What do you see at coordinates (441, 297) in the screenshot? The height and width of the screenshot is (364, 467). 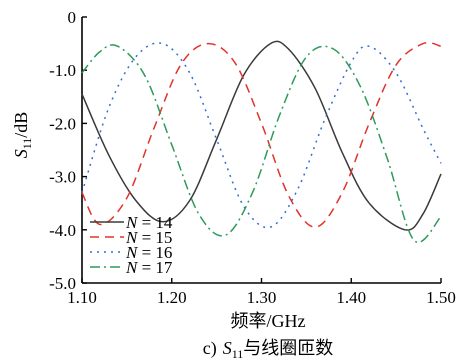 I see `x-tick-label: 1.50` at bounding box center [441, 297].